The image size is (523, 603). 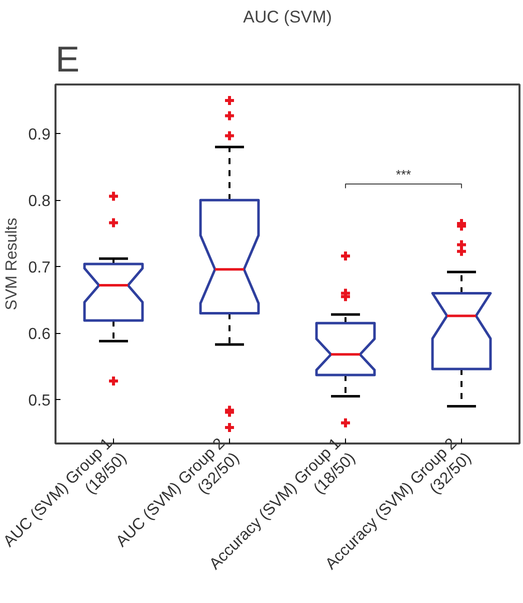 I want to click on annotation: ***, so click(x=404, y=174).